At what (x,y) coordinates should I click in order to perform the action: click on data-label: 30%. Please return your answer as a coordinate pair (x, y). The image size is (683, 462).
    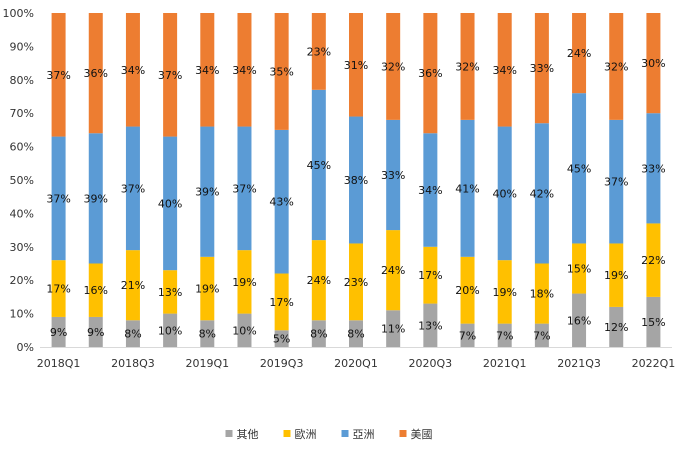
    Looking at the image, I should click on (653, 63).